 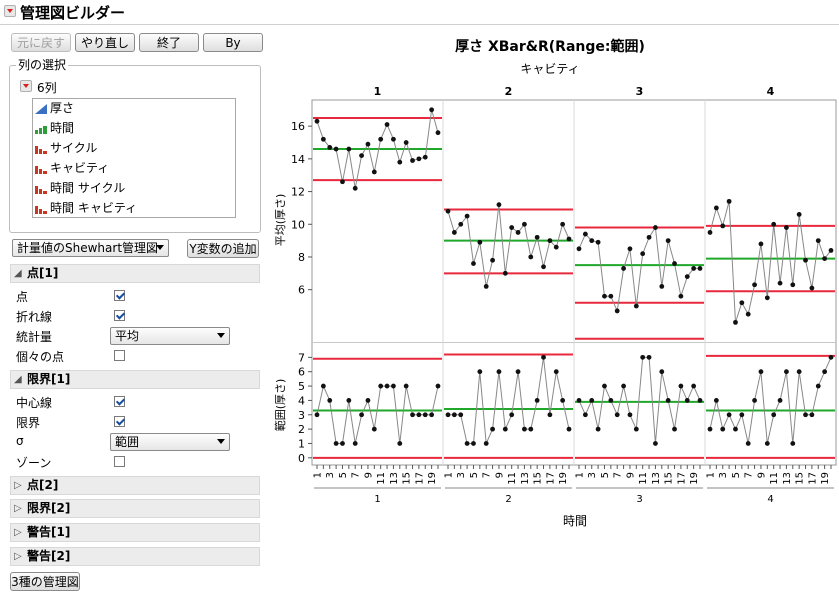 What do you see at coordinates (771, 91) in the screenshot?
I see `phase-label: 4` at bounding box center [771, 91].